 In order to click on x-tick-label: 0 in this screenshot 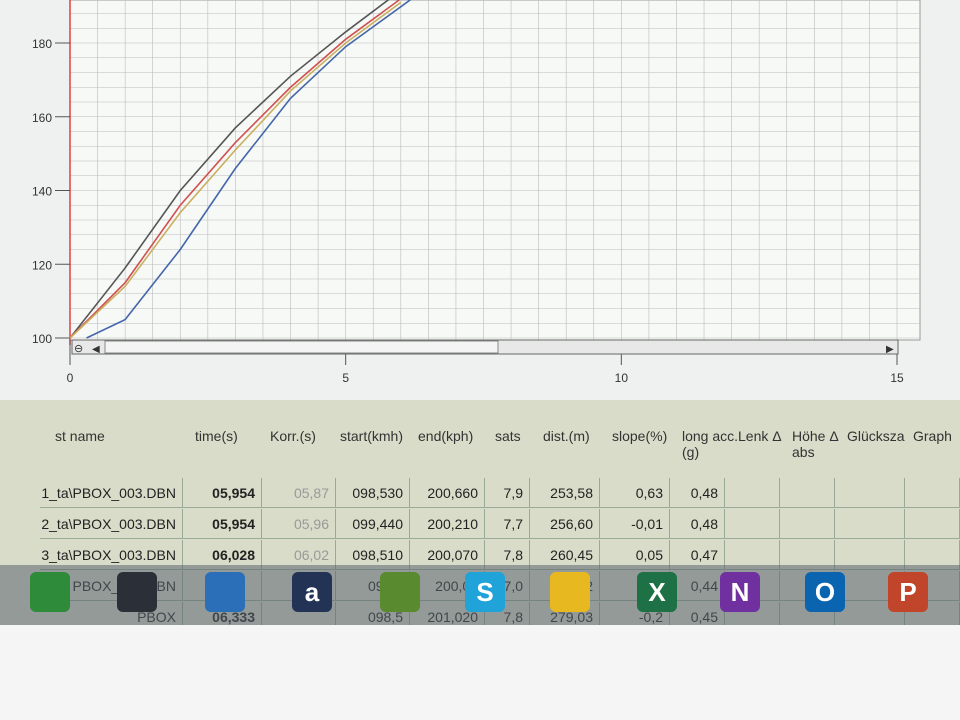, I will do `click(70, 378)`.